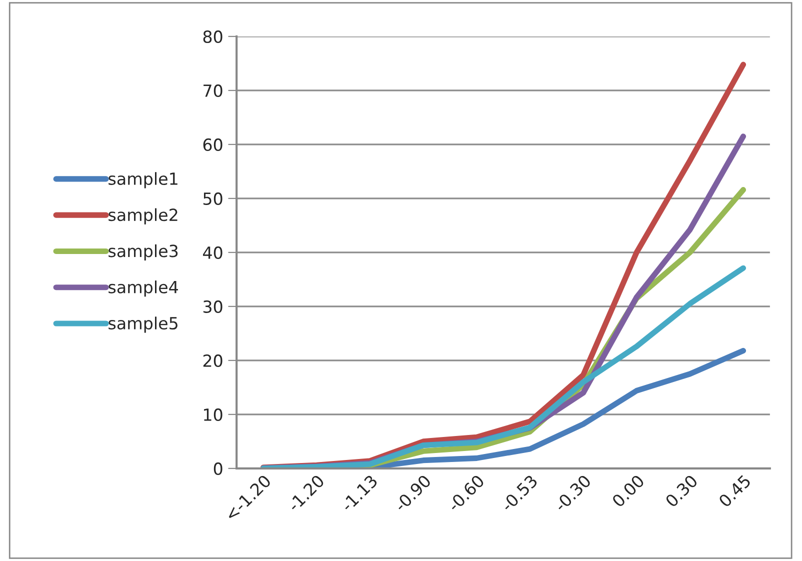 This screenshot has height=561, width=802. What do you see at coordinates (212, 199) in the screenshot?
I see `y-tick-label: 50` at bounding box center [212, 199].